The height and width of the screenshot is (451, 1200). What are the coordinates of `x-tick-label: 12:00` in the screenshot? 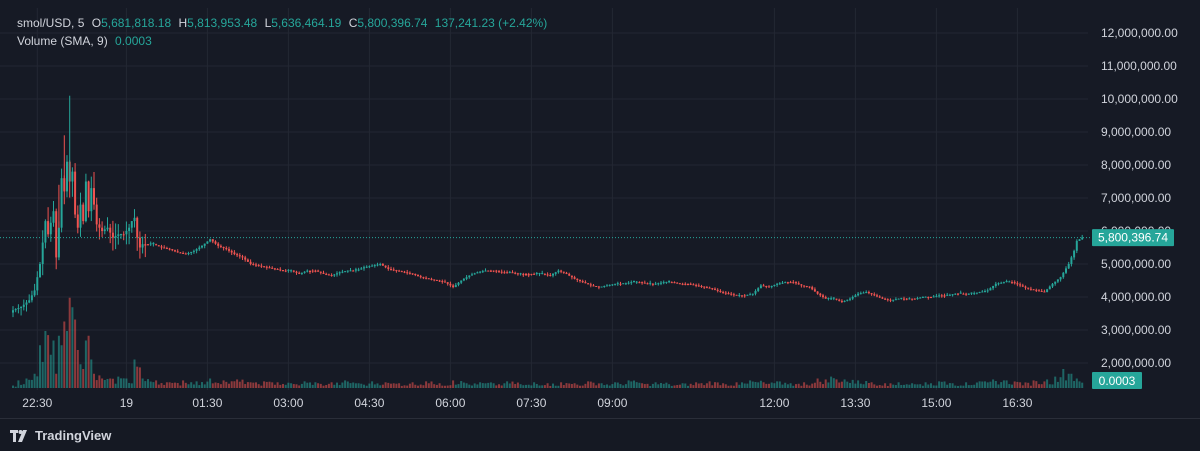 It's located at (774, 403).